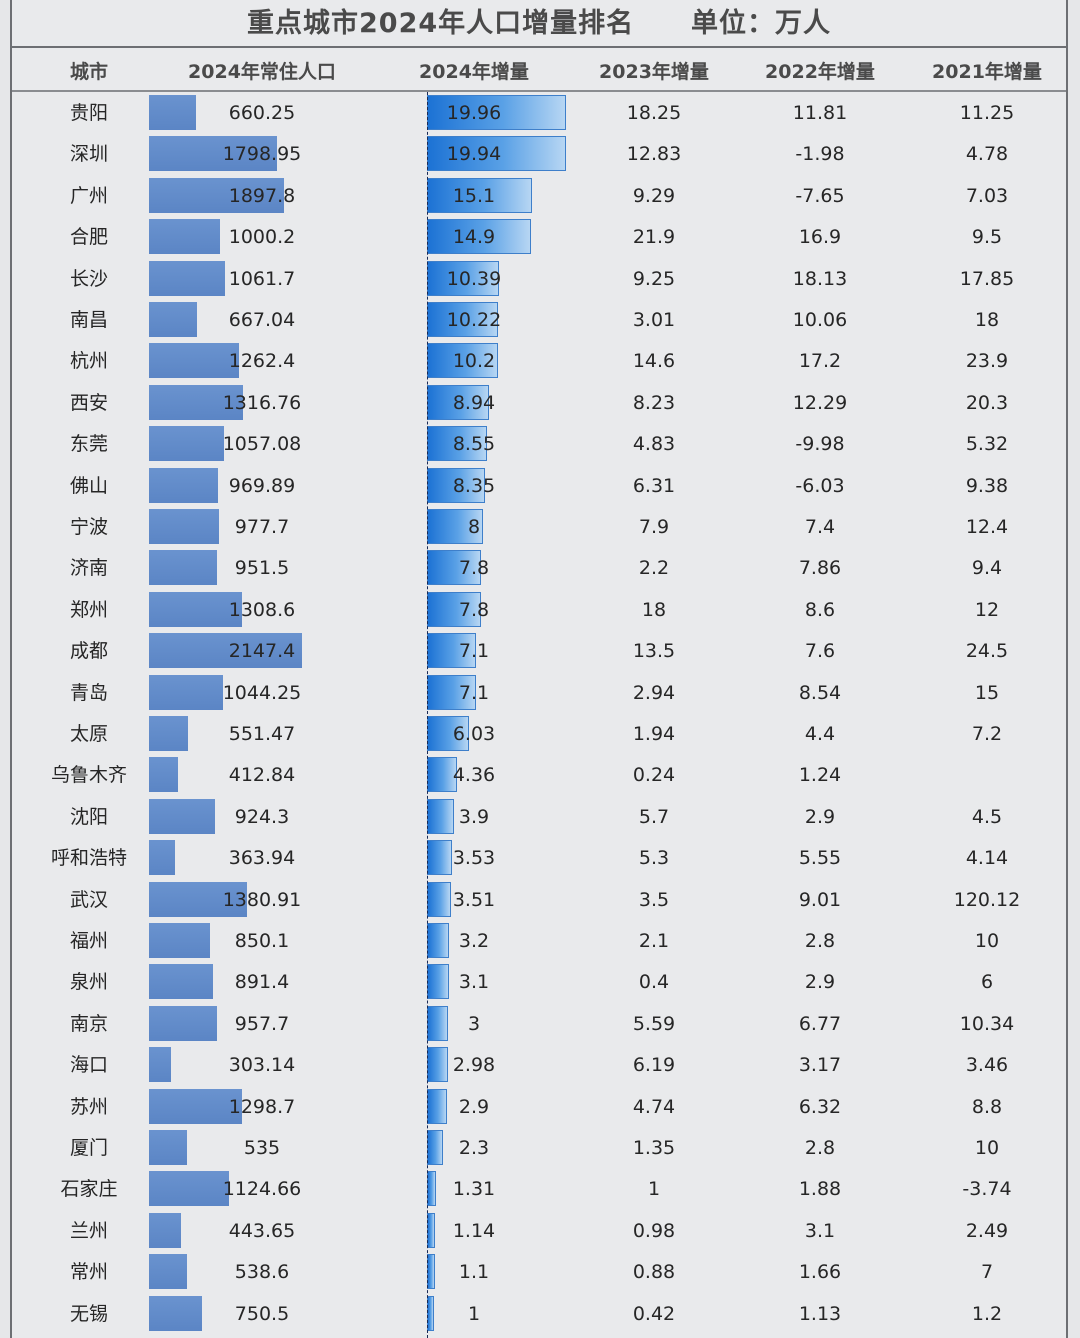  Describe the element at coordinates (820, 444) in the screenshot. I see `cell-inc2022: -9.98` at that location.